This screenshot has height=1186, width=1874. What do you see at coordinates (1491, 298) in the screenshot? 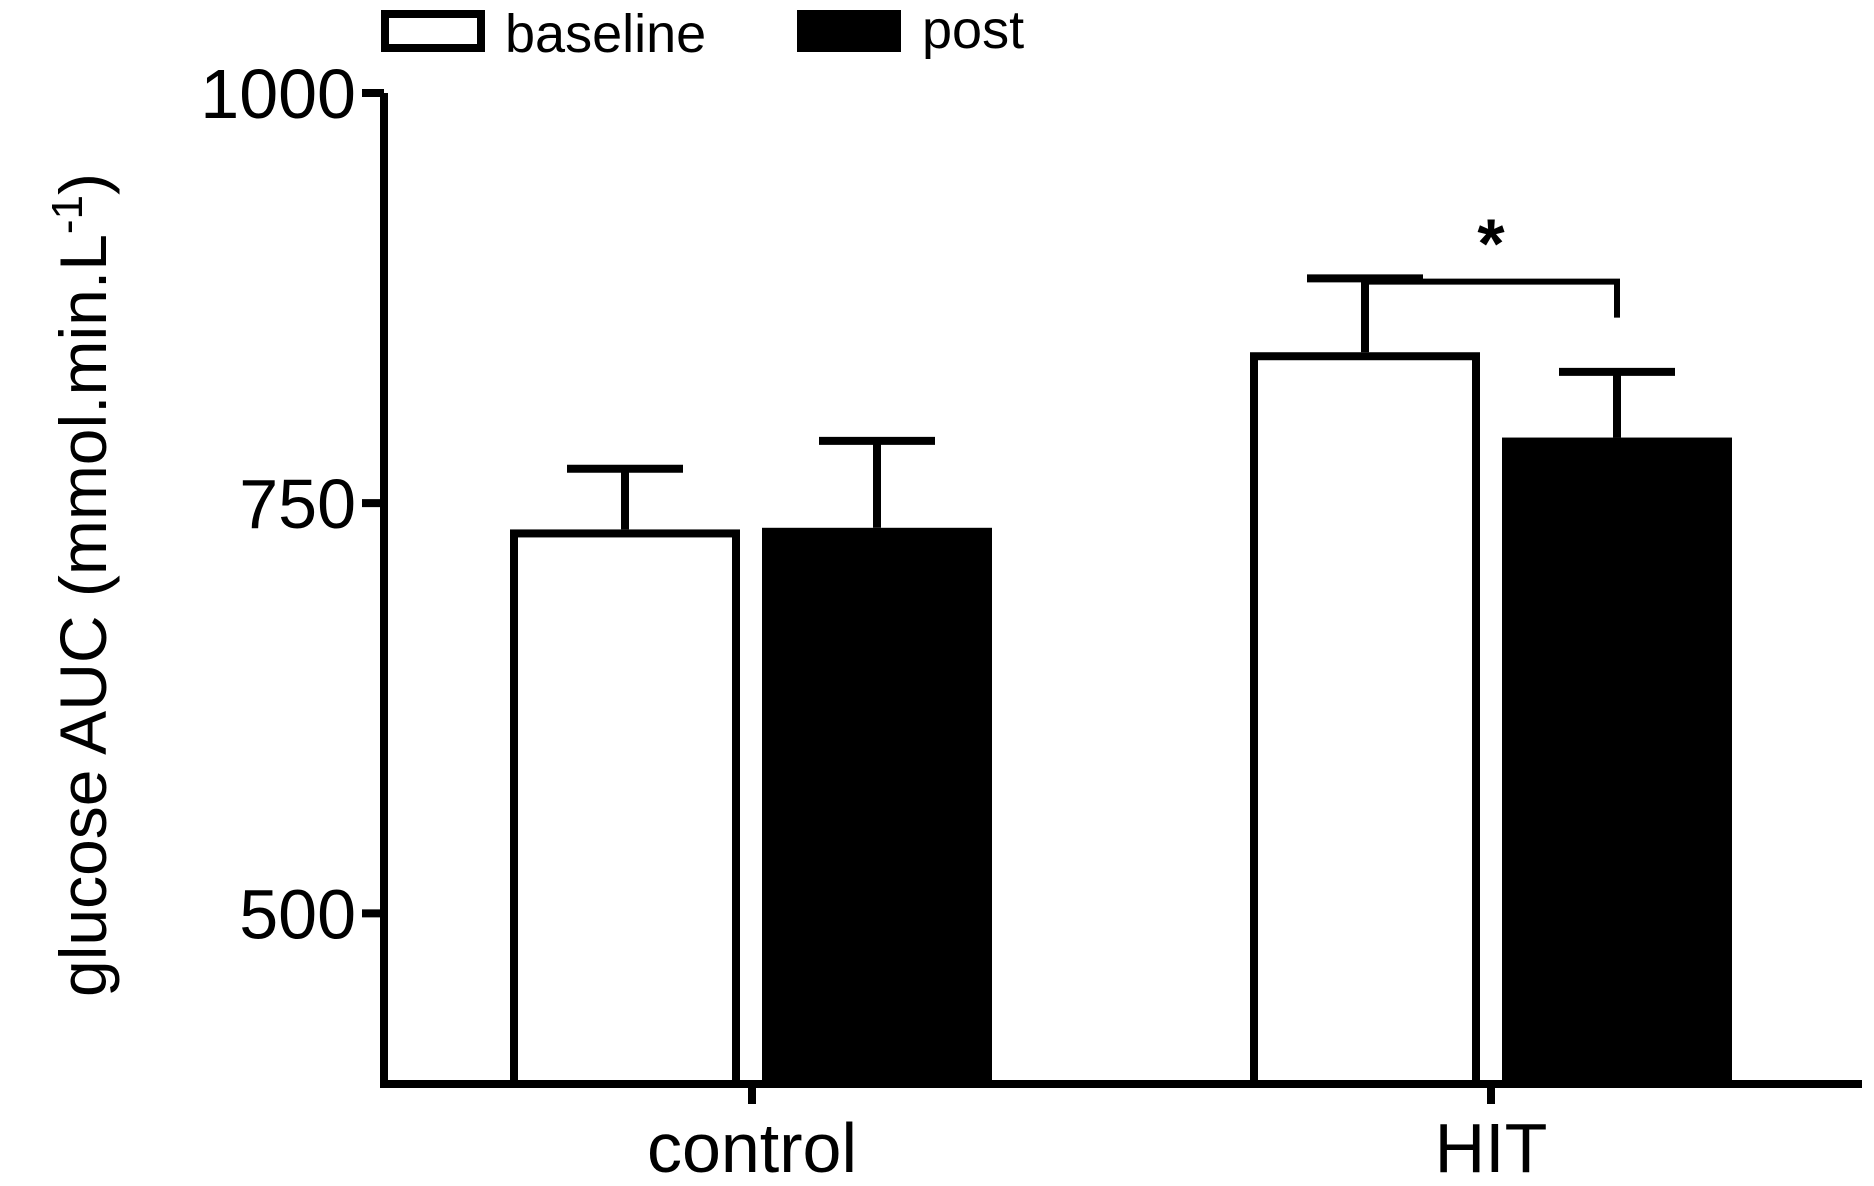
I see `significance-bracket` at bounding box center [1491, 298].